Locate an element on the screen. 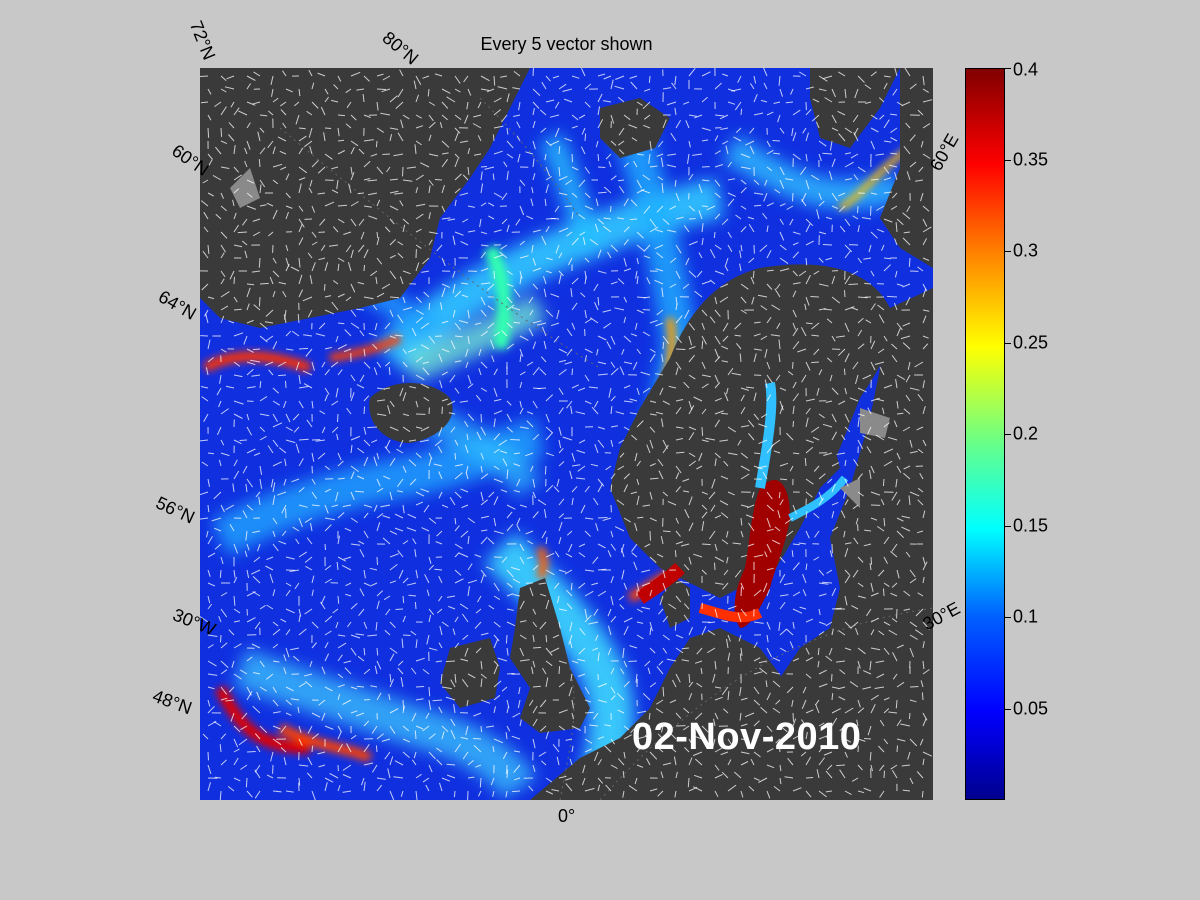 The image size is (1200, 900). iceland is located at coordinates (411, 413).